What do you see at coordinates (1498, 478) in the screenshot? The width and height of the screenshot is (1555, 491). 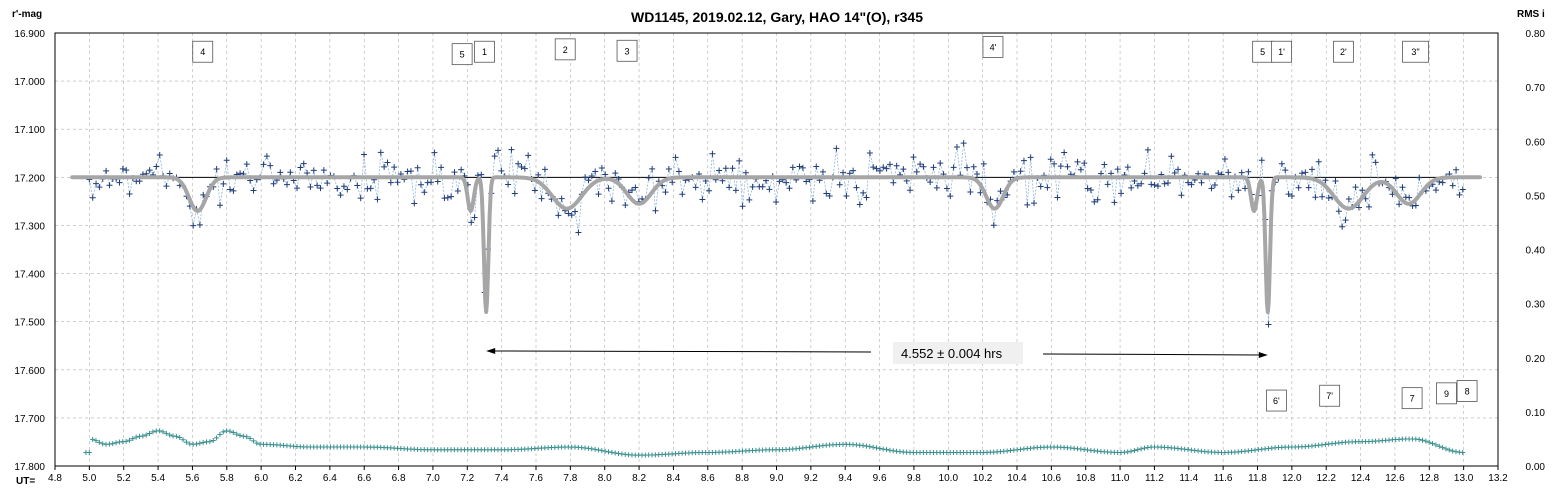 I see `x-tick-label: 13.2` at bounding box center [1498, 478].